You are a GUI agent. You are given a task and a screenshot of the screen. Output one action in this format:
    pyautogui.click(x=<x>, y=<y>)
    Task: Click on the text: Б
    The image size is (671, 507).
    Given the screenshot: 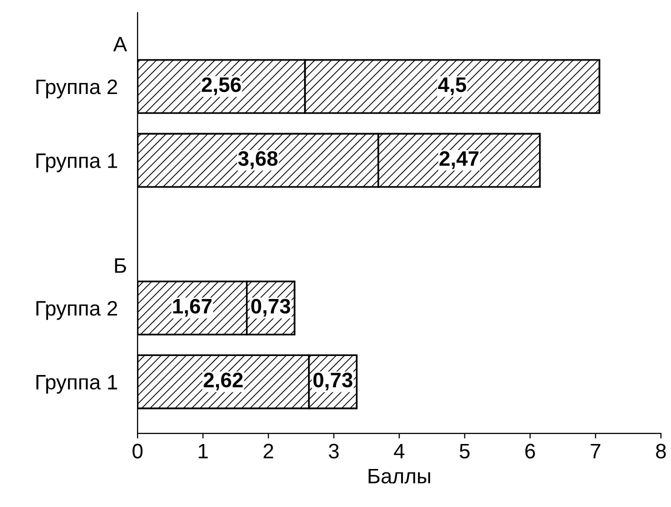 What is the action you would take?
    pyautogui.click(x=120, y=265)
    